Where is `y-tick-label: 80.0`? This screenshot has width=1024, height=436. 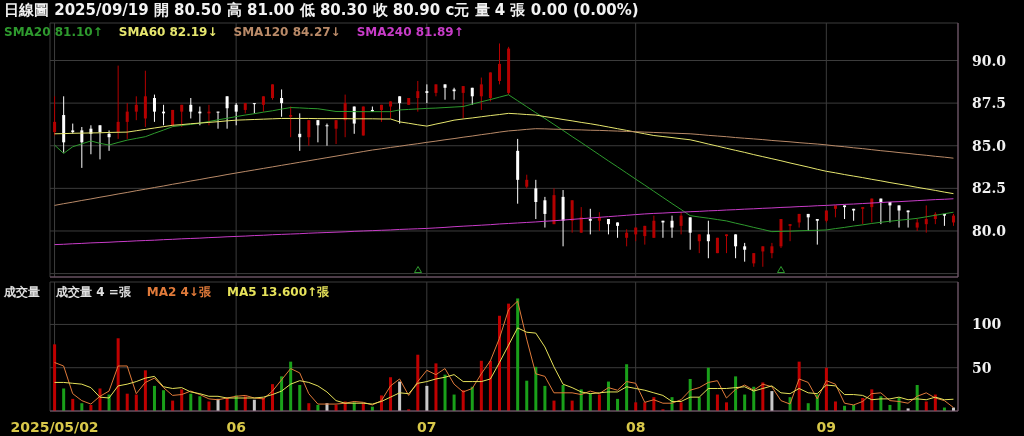 y-tick-label: 80.0 is located at coordinates (989, 230).